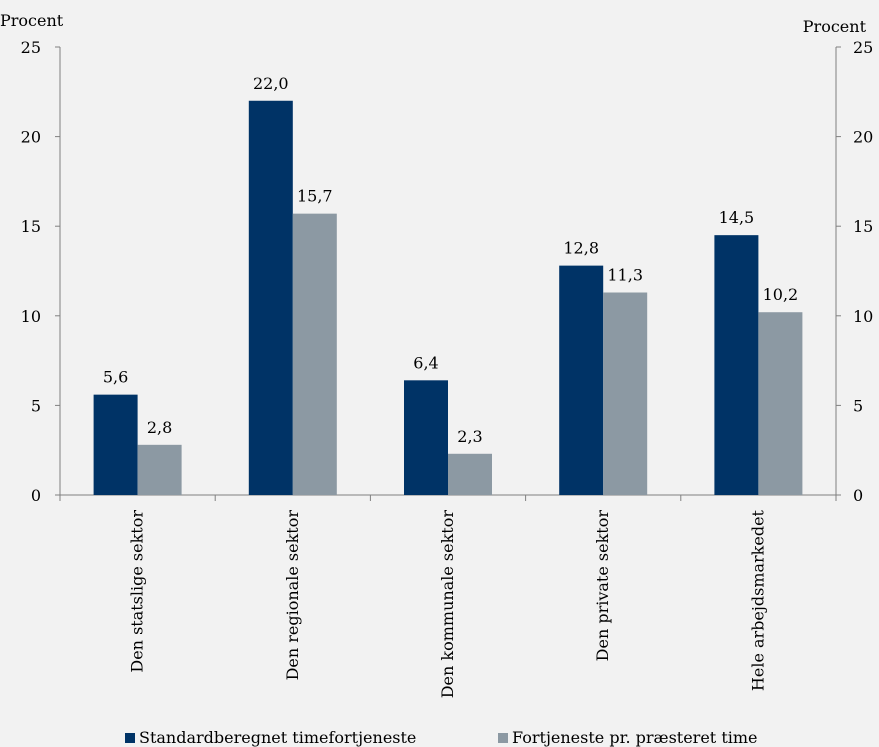 The height and width of the screenshot is (747, 879). I want to click on data-label: 2,3, so click(469, 436).